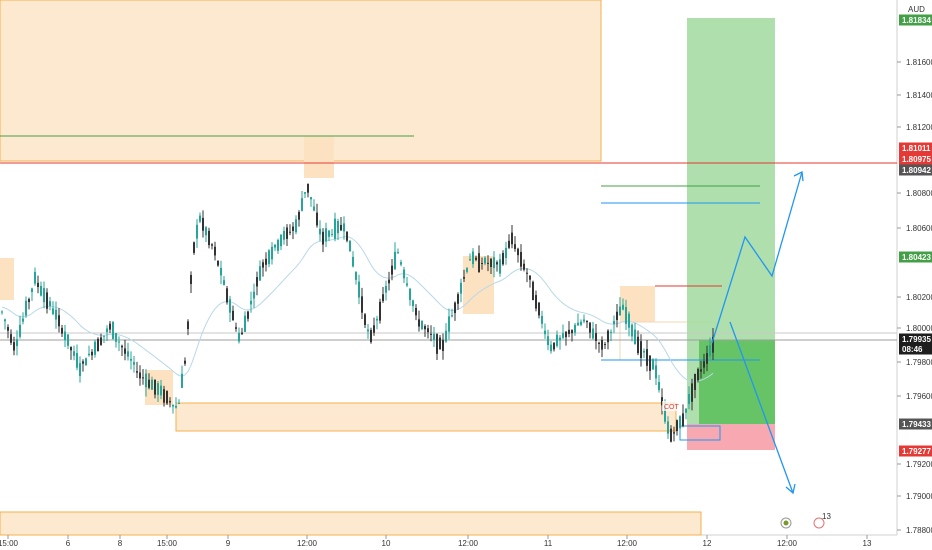 The image size is (932, 550). I want to click on price-tag, so click(915, 159).